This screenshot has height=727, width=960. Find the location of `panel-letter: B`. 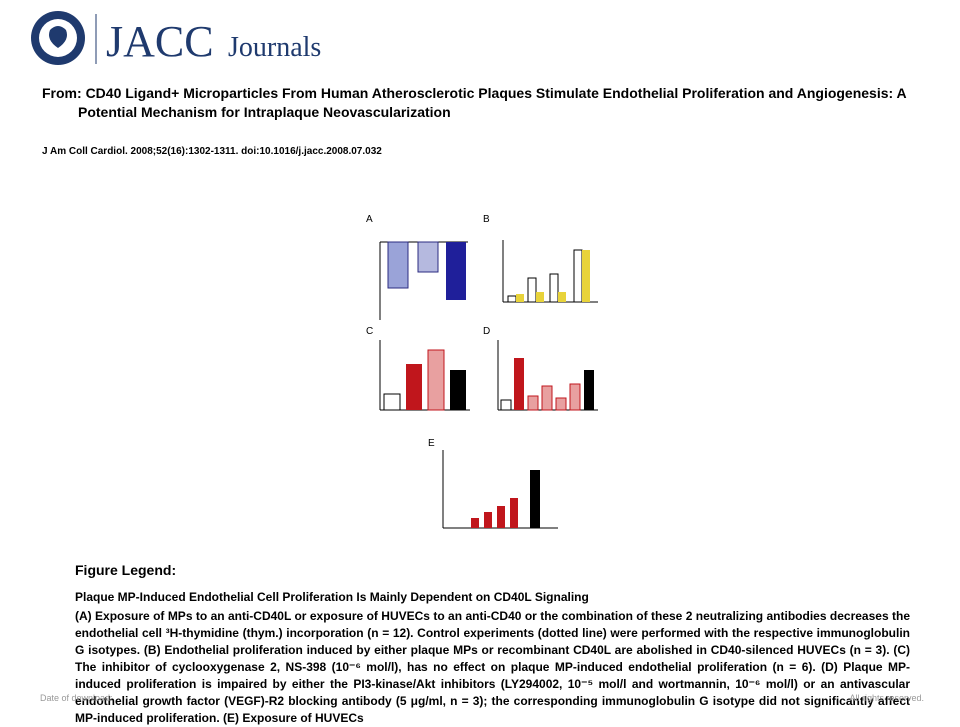

panel-letter: B is located at coordinates (486, 219).